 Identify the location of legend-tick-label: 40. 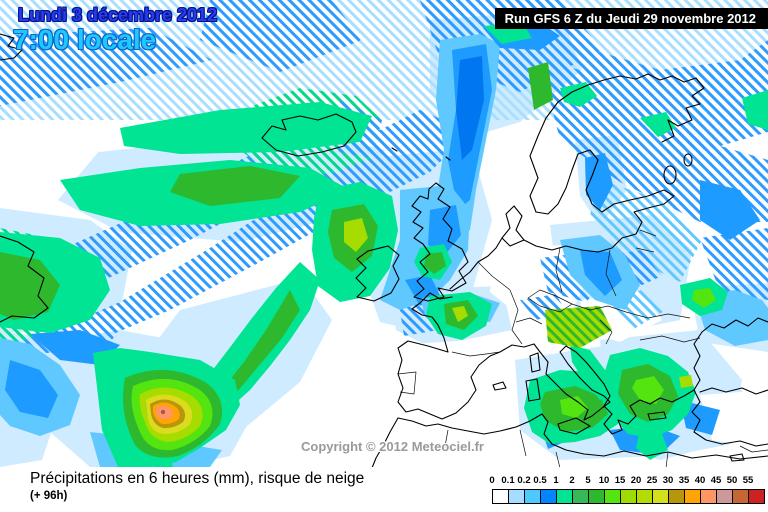
(700, 480).